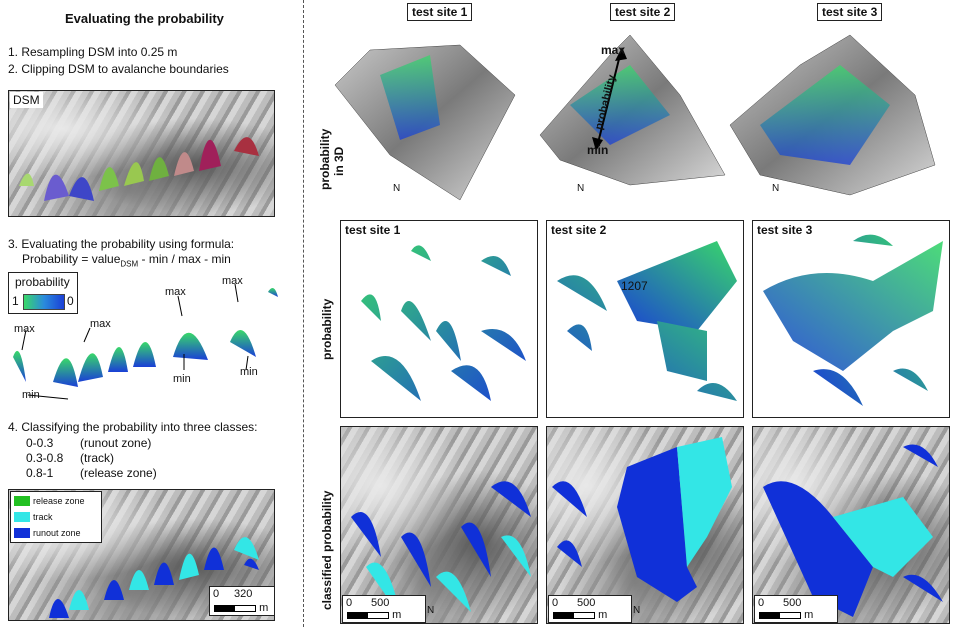  What do you see at coordinates (22, 517) in the screenshot?
I see `track-swatch` at bounding box center [22, 517].